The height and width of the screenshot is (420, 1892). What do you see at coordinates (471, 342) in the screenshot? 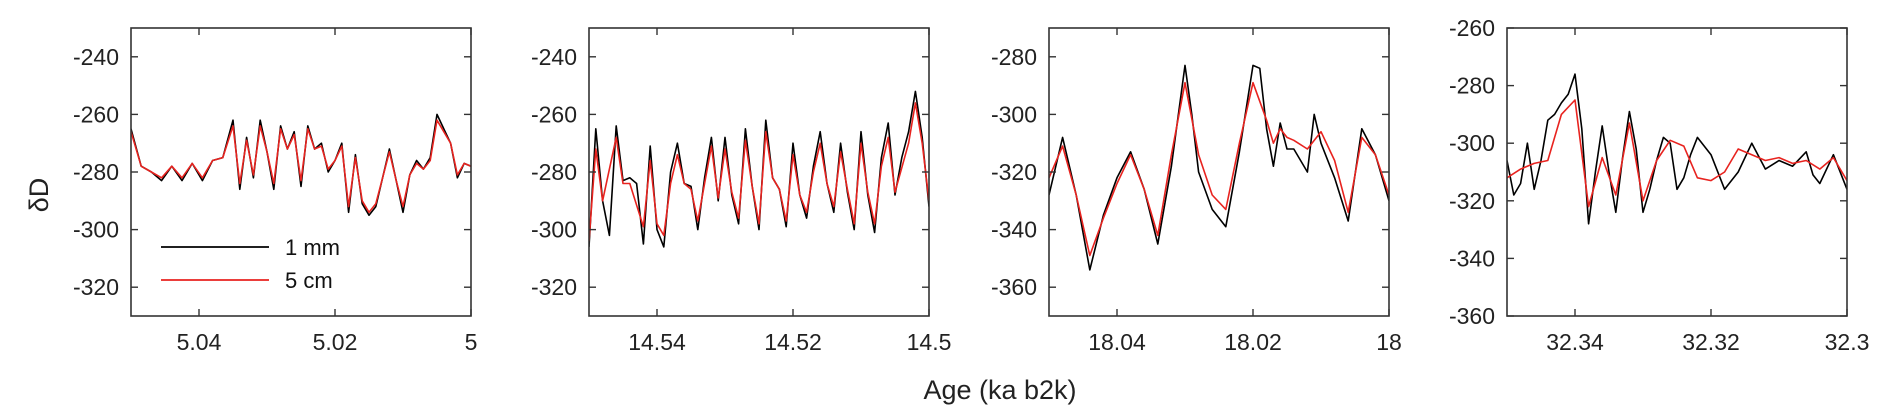
I see `x-tick-label: 5` at bounding box center [471, 342].